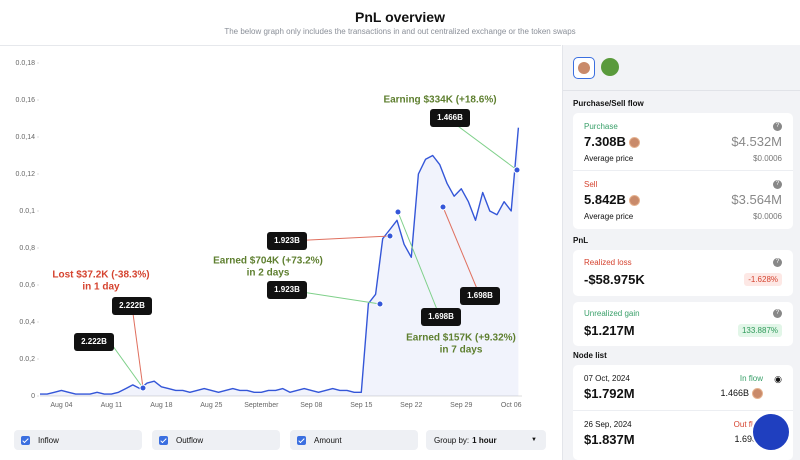  What do you see at coordinates (683, 387) in the screenshot?
I see `node-row: 07 Oct, 2024 In flow ◉ $1.792M 1.466B` at bounding box center [683, 387].